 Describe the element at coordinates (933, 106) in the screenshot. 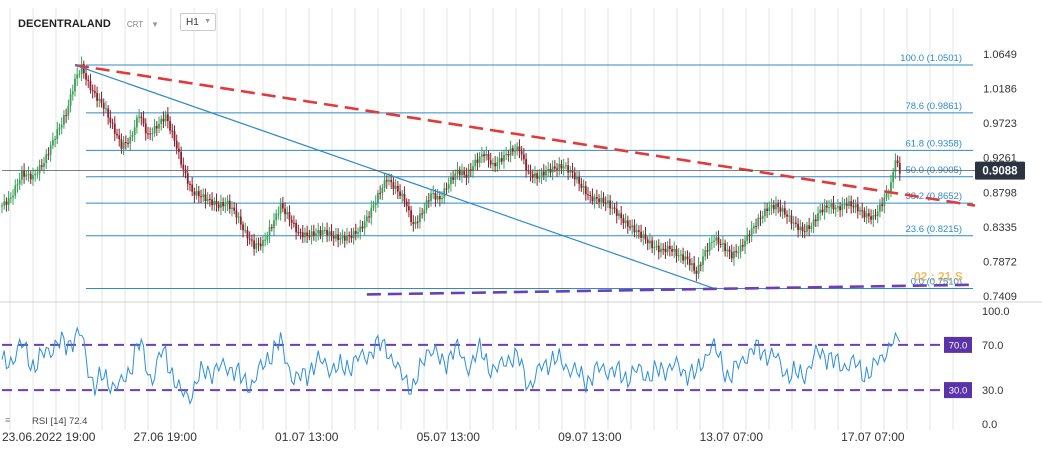

I see `fib-level-label: 78.6 (0.9861)` at that location.